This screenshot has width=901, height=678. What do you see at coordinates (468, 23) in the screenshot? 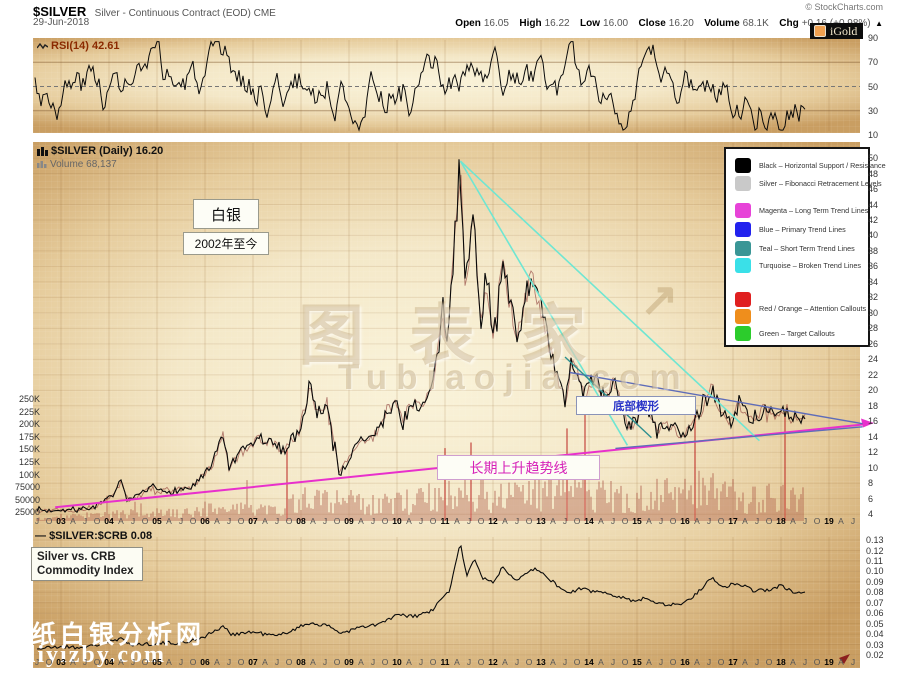
I see `open-label: Open` at bounding box center [468, 23].